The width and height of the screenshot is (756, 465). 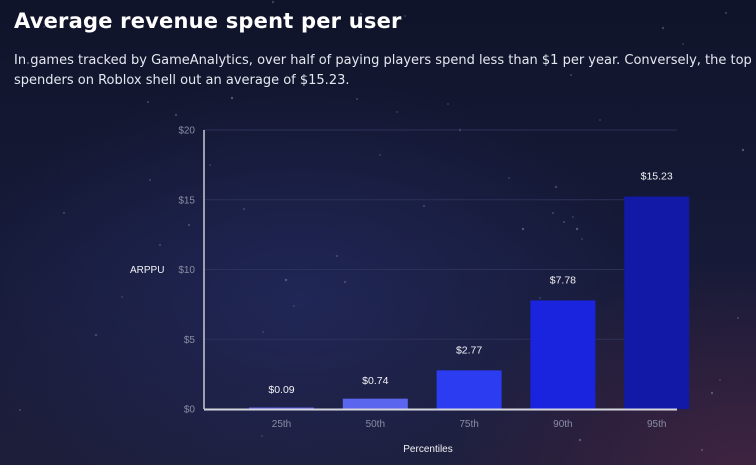 I want to click on bar-90th, so click(x=563, y=354).